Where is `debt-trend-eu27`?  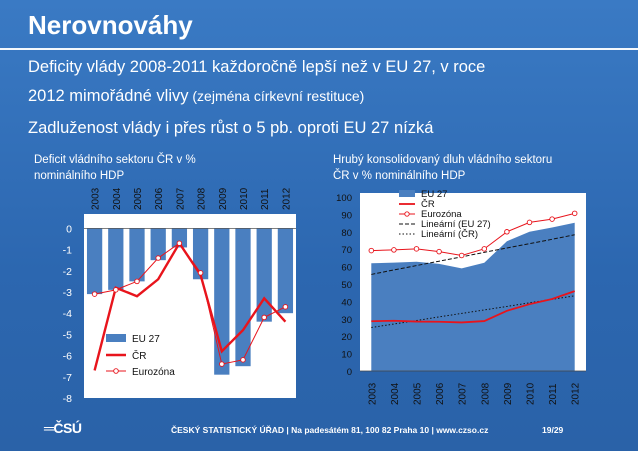 debt-trend-eu27 is located at coordinates (473, 254).